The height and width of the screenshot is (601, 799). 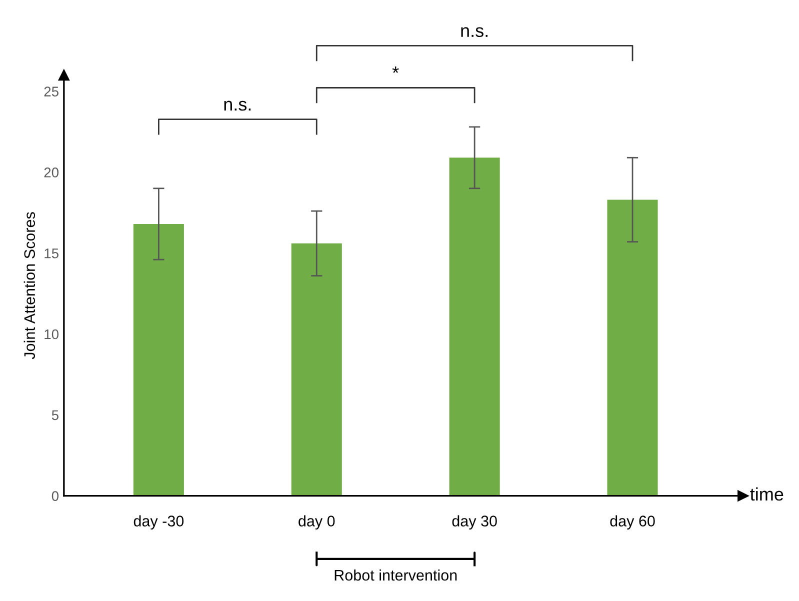 What do you see at coordinates (51, 334) in the screenshot?
I see `y-tick-label: 10` at bounding box center [51, 334].